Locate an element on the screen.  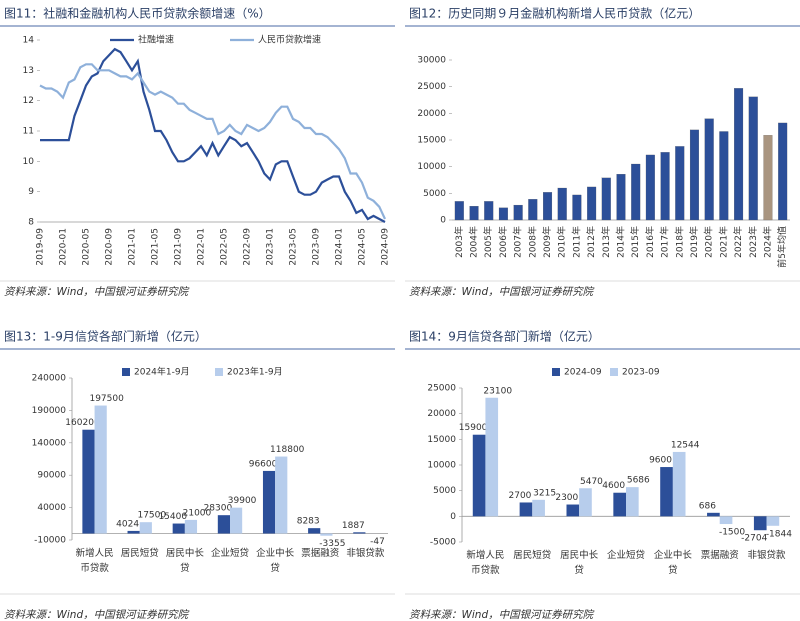
value-label: 23100 is located at coordinates (497, 391).